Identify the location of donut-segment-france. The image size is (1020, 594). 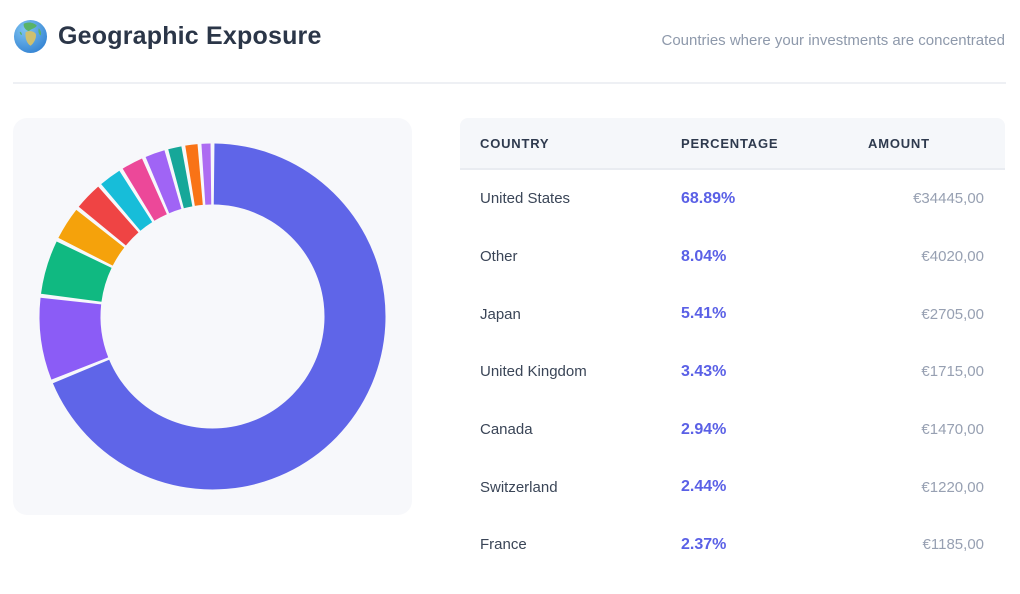
(144, 189).